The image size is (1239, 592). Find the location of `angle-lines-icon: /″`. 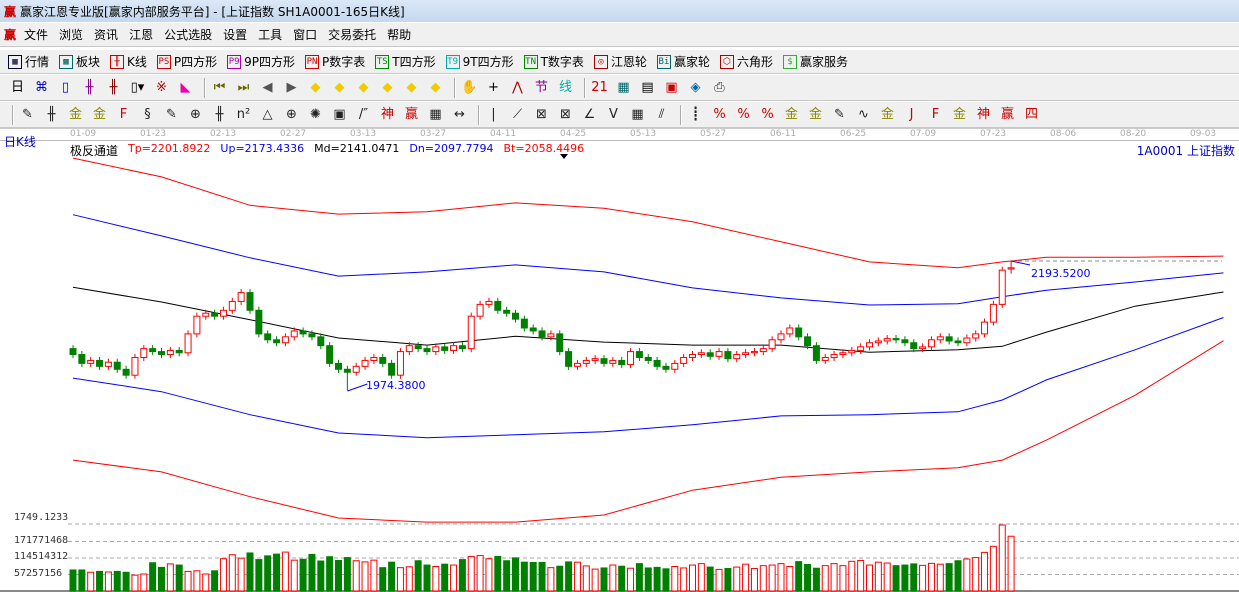

angle-lines-icon: /″ is located at coordinates (363, 114).